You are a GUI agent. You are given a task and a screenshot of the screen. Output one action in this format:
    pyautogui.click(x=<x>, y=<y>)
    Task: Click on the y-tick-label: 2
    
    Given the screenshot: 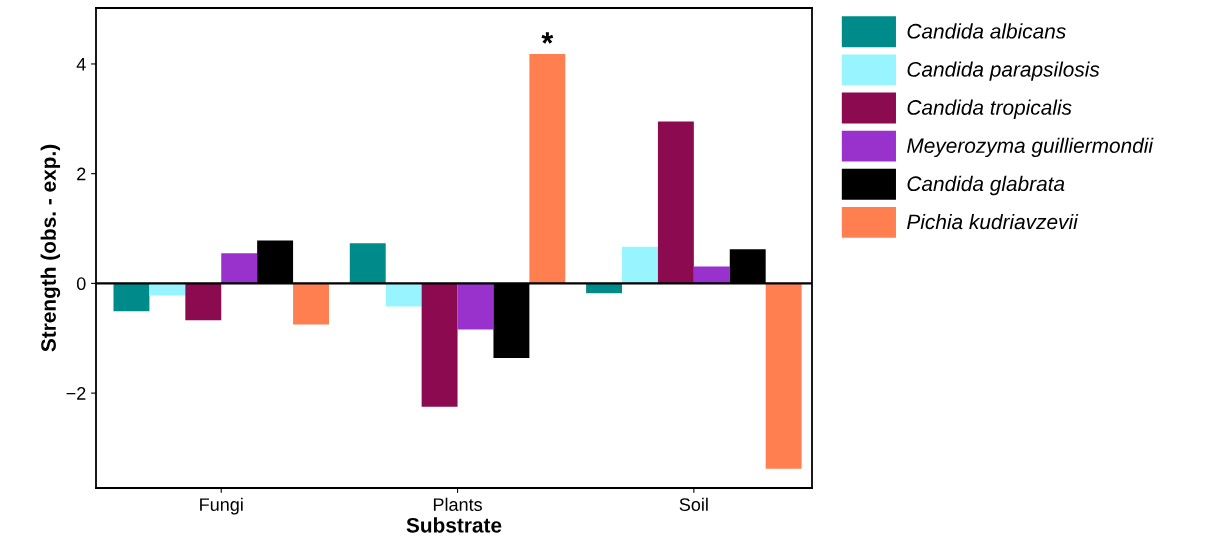 What is the action you would take?
    pyautogui.click(x=81, y=174)
    